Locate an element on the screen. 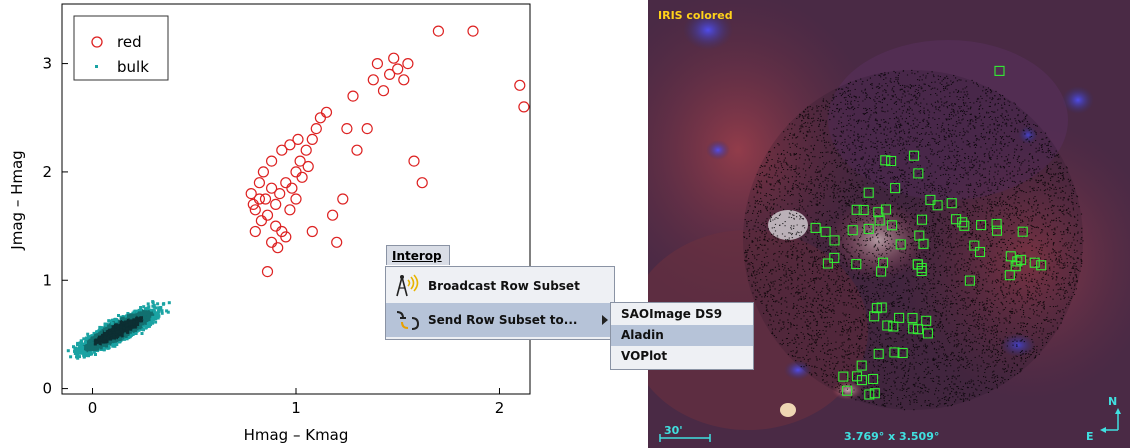  submenu-item-aladin: Aladin is located at coordinates (682, 335).